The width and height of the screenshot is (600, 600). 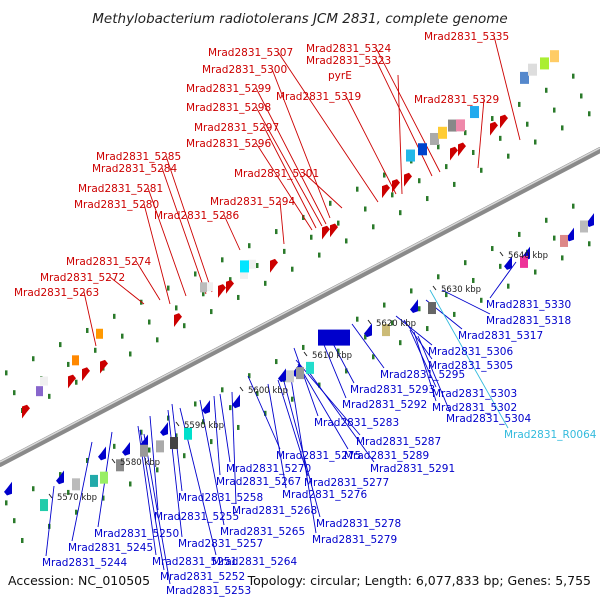 I want to click on forward-gene-label: Mrad2831_5299, so click(x=228, y=89).